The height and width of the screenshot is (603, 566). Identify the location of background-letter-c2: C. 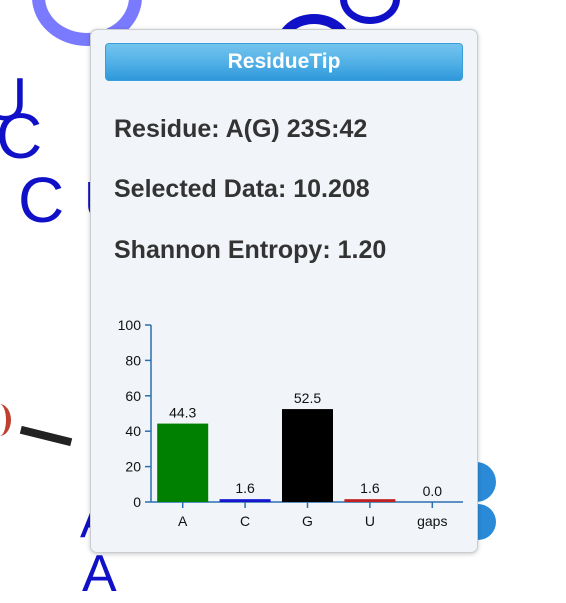
(41, 200).